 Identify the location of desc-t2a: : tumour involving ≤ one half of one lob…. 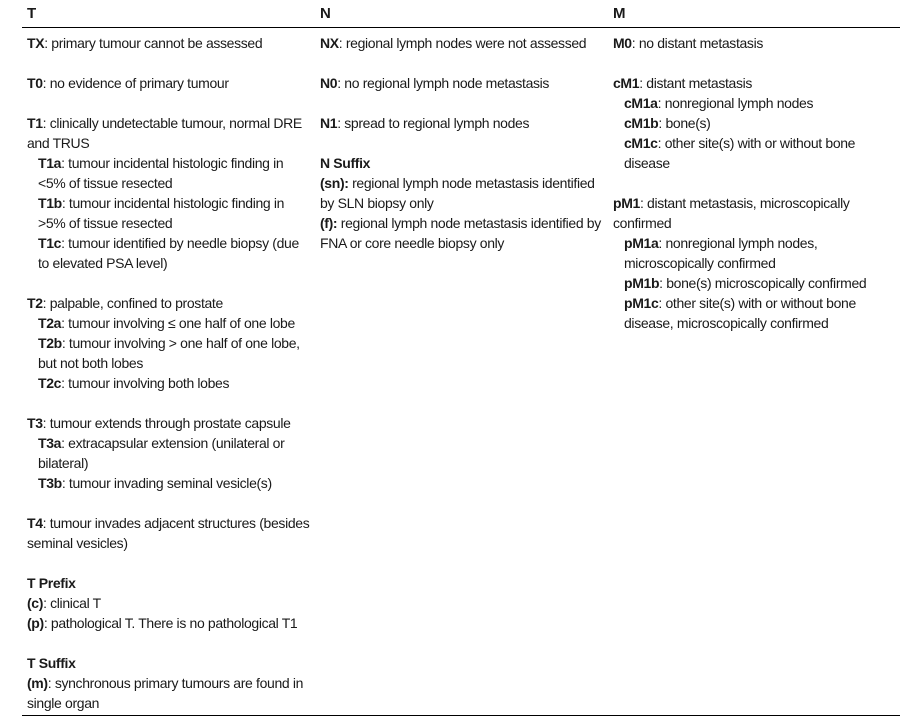
(178, 323).